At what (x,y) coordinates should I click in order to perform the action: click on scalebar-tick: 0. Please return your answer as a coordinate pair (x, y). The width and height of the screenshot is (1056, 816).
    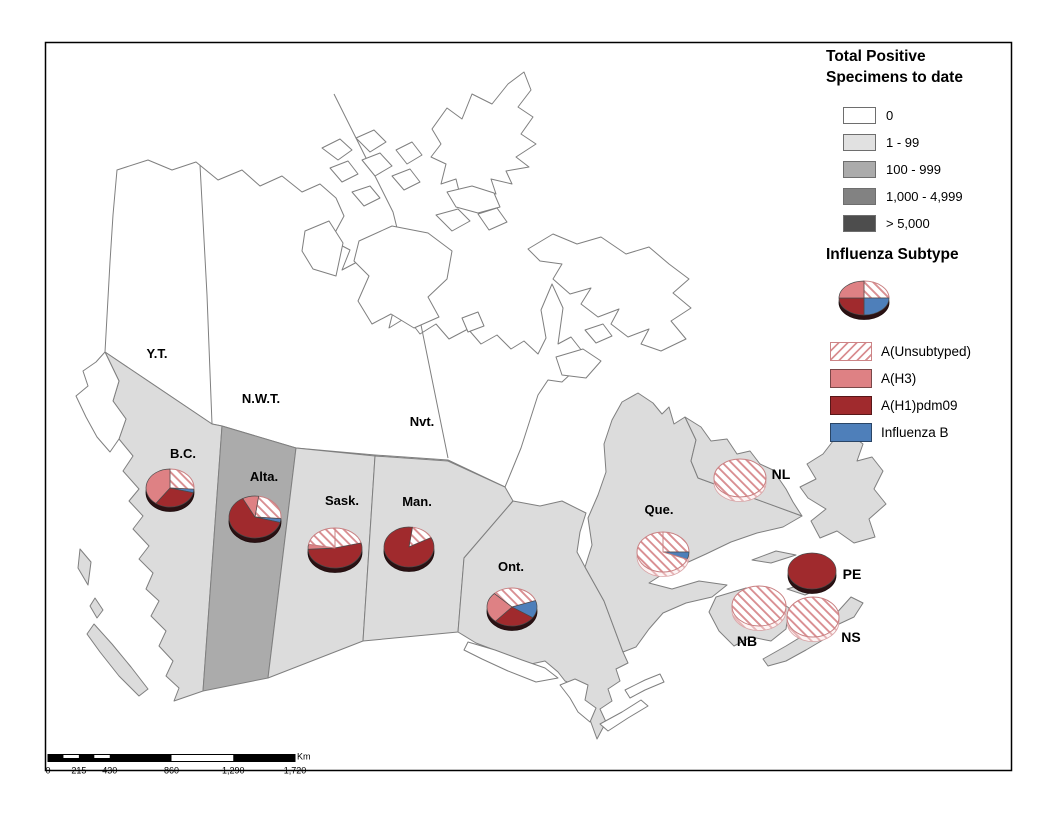
    Looking at the image, I should click on (47, 771).